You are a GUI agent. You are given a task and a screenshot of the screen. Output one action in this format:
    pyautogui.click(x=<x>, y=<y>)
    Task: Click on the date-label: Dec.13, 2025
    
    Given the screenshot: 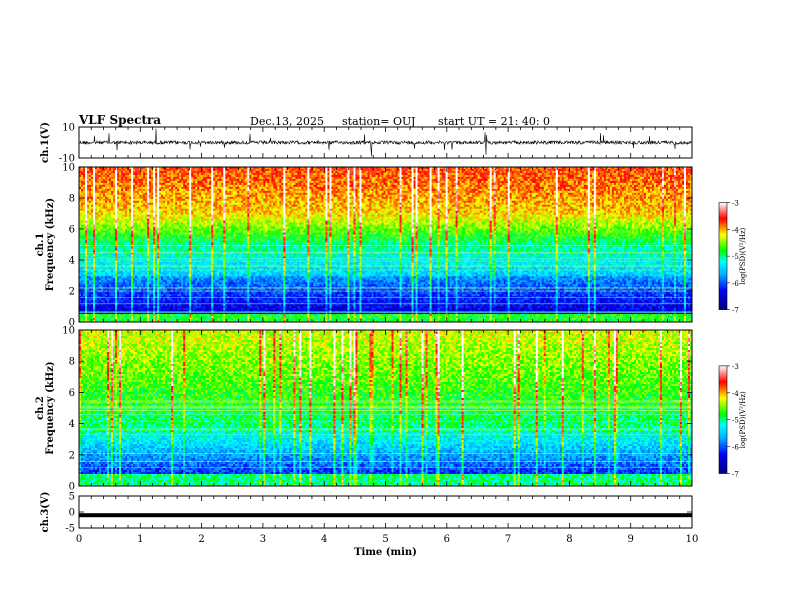 What is the action you would take?
    pyautogui.click(x=287, y=121)
    